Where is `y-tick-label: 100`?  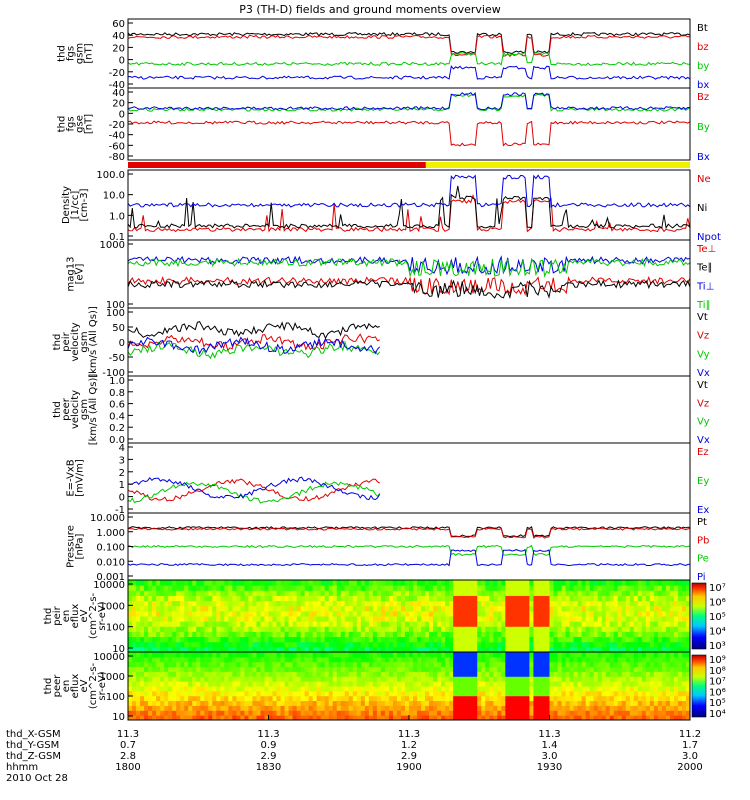 y-tick-label: 100 is located at coordinates (115, 697).